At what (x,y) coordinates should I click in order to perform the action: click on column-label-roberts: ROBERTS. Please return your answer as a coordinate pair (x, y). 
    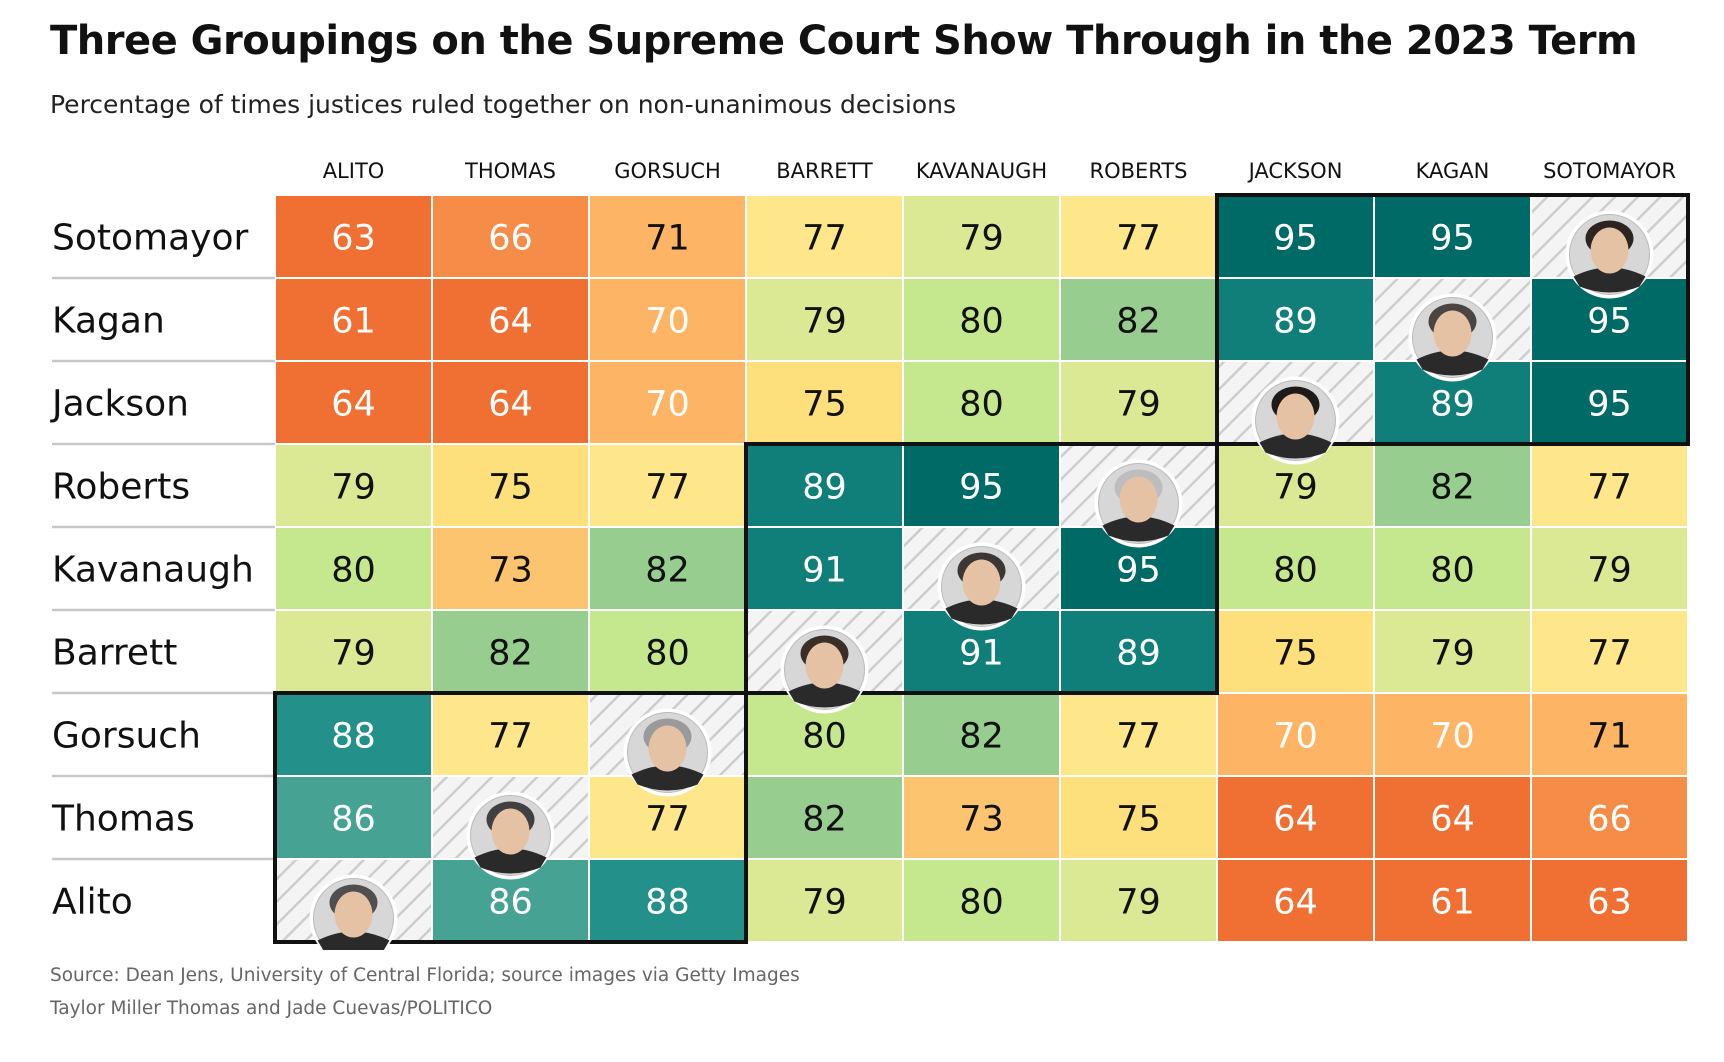
    Looking at the image, I should click on (1138, 171).